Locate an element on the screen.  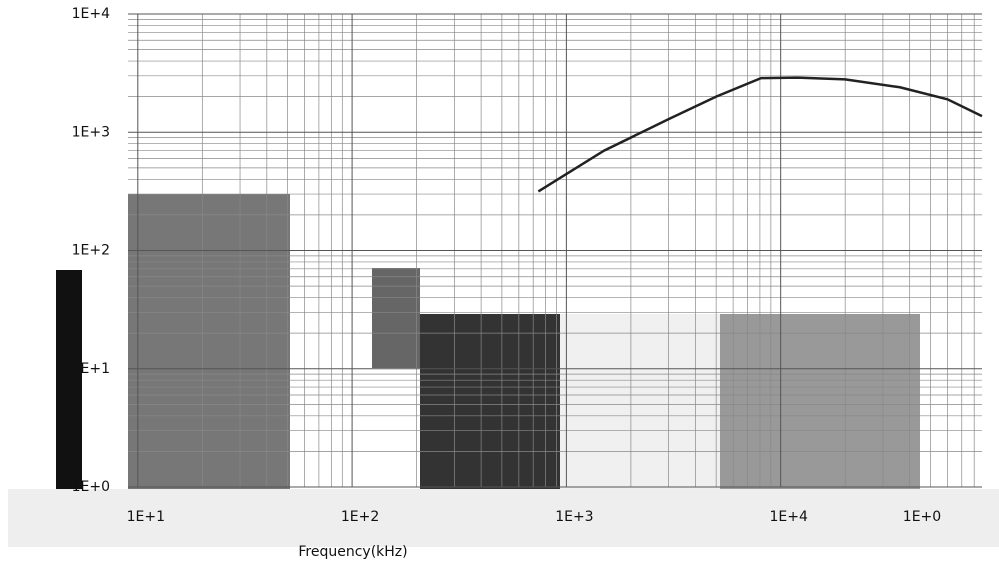
y-tick-label: 1E+1 is located at coordinates (91, 369).